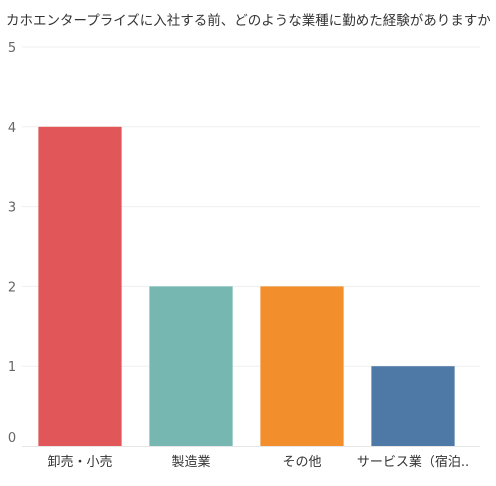  Describe the element at coordinates (301, 462) in the screenshot. I see `x-category-label: その他` at that location.